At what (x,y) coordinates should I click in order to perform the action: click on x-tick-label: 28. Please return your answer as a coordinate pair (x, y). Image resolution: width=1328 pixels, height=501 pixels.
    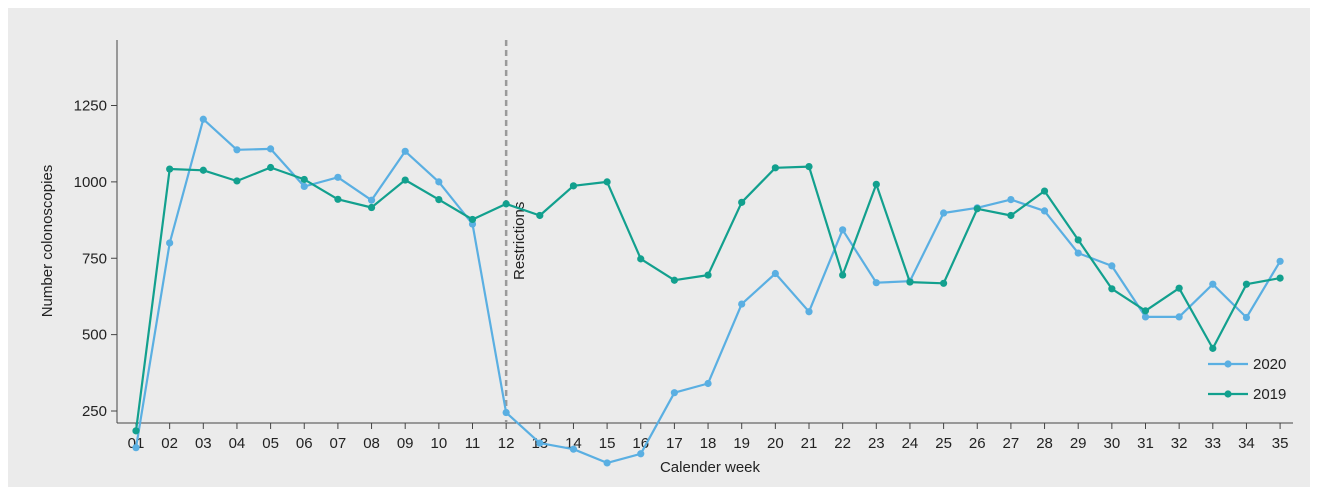
    Looking at the image, I should click on (1044, 443).